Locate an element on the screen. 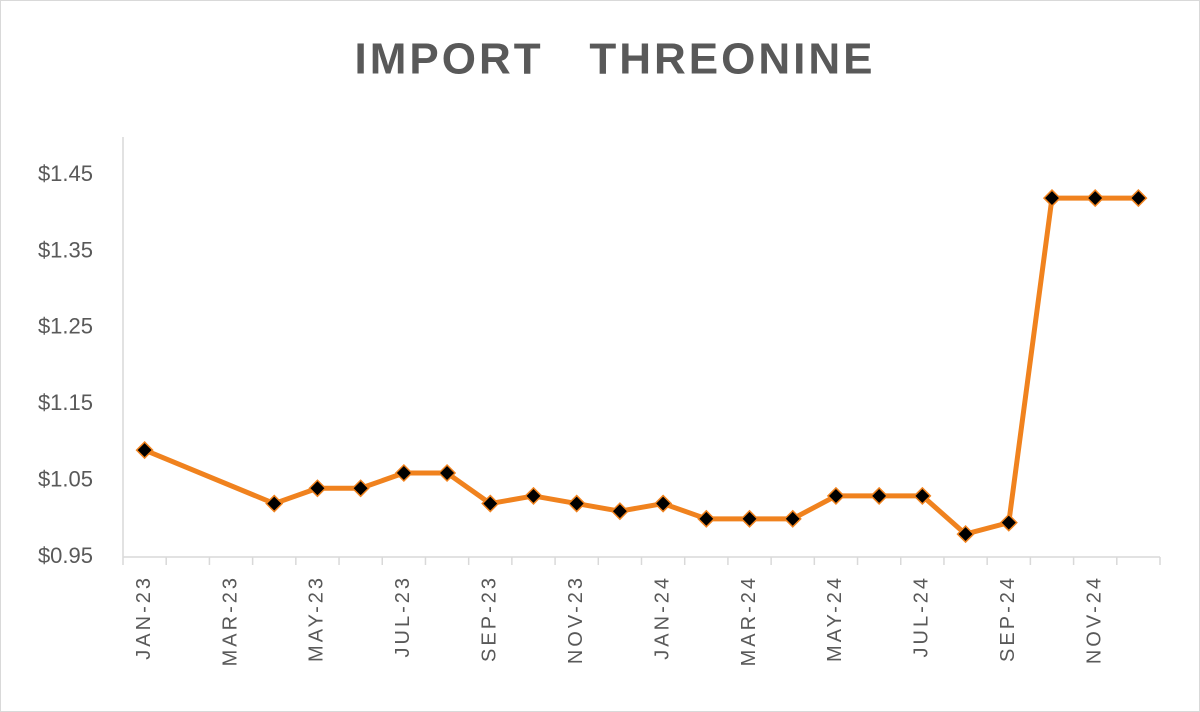 This screenshot has width=1200, height=712. x-tick-label: MAY-24 is located at coordinates (835, 618).